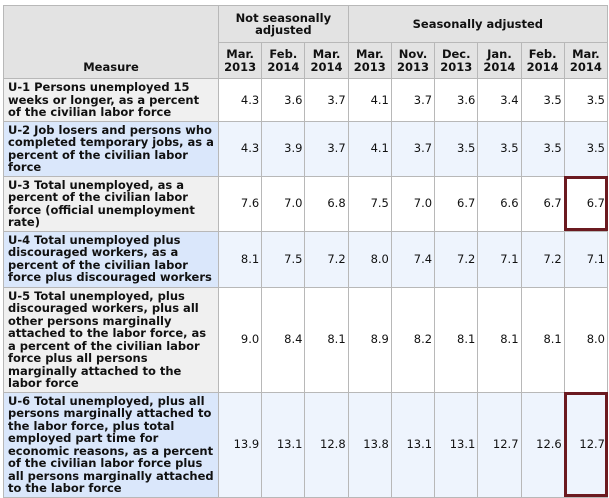 This screenshot has width=609, height=498. Describe the element at coordinates (586, 203) in the screenshot. I see `highlighted-value-cell: 6.7` at that location.